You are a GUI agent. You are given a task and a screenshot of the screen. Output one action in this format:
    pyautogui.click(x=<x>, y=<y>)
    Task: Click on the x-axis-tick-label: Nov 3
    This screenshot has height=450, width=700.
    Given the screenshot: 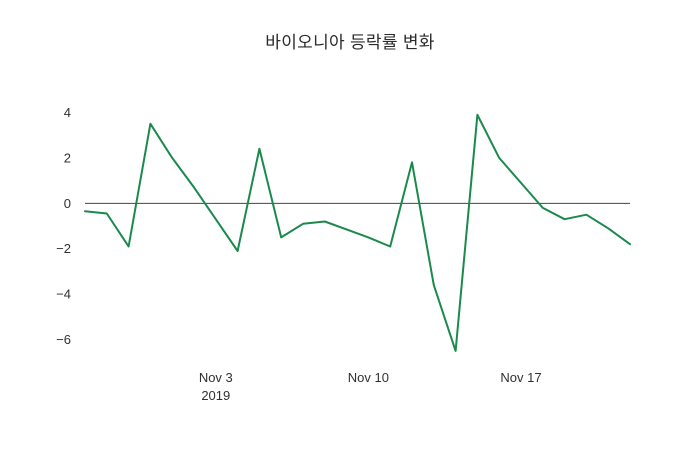 What is the action you would take?
    pyautogui.click(x=216, y=377)
    